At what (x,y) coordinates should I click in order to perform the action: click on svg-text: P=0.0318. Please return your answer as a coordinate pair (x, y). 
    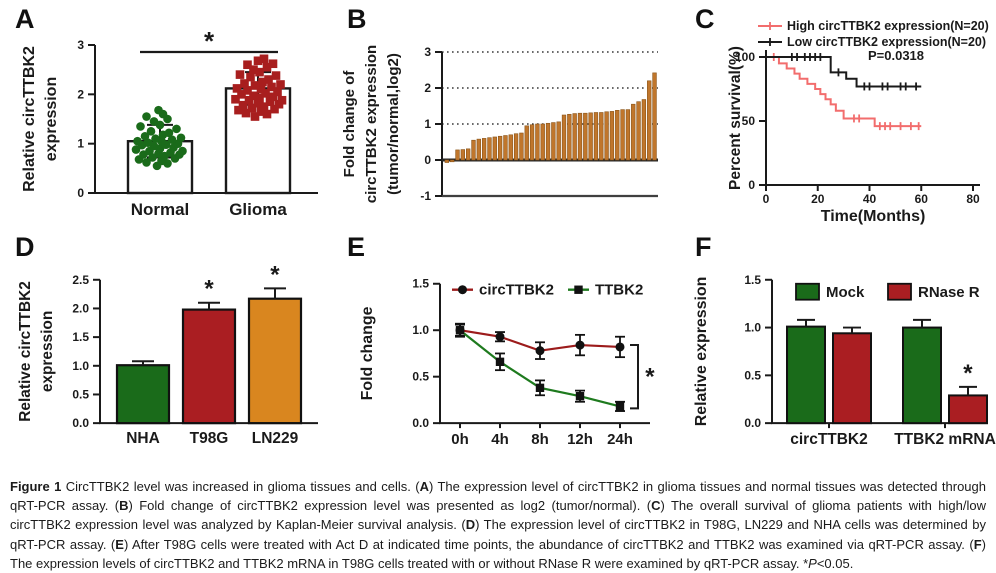
    Looking at the image, I should click on (896, 55).